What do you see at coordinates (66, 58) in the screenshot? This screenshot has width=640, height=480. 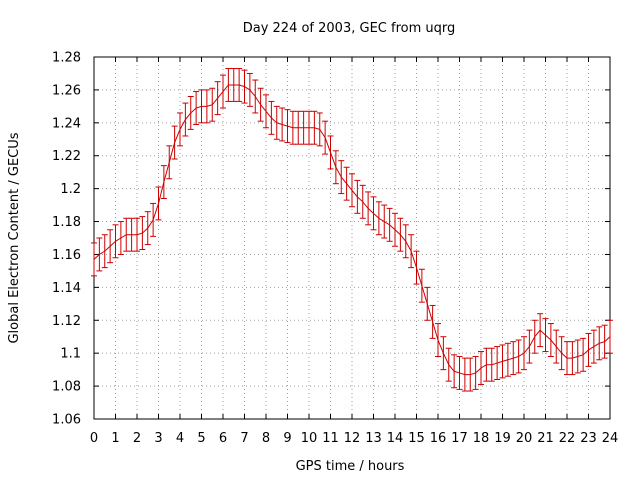 I see `y-tick-label: 1.28` at bounding box center [66, 58].